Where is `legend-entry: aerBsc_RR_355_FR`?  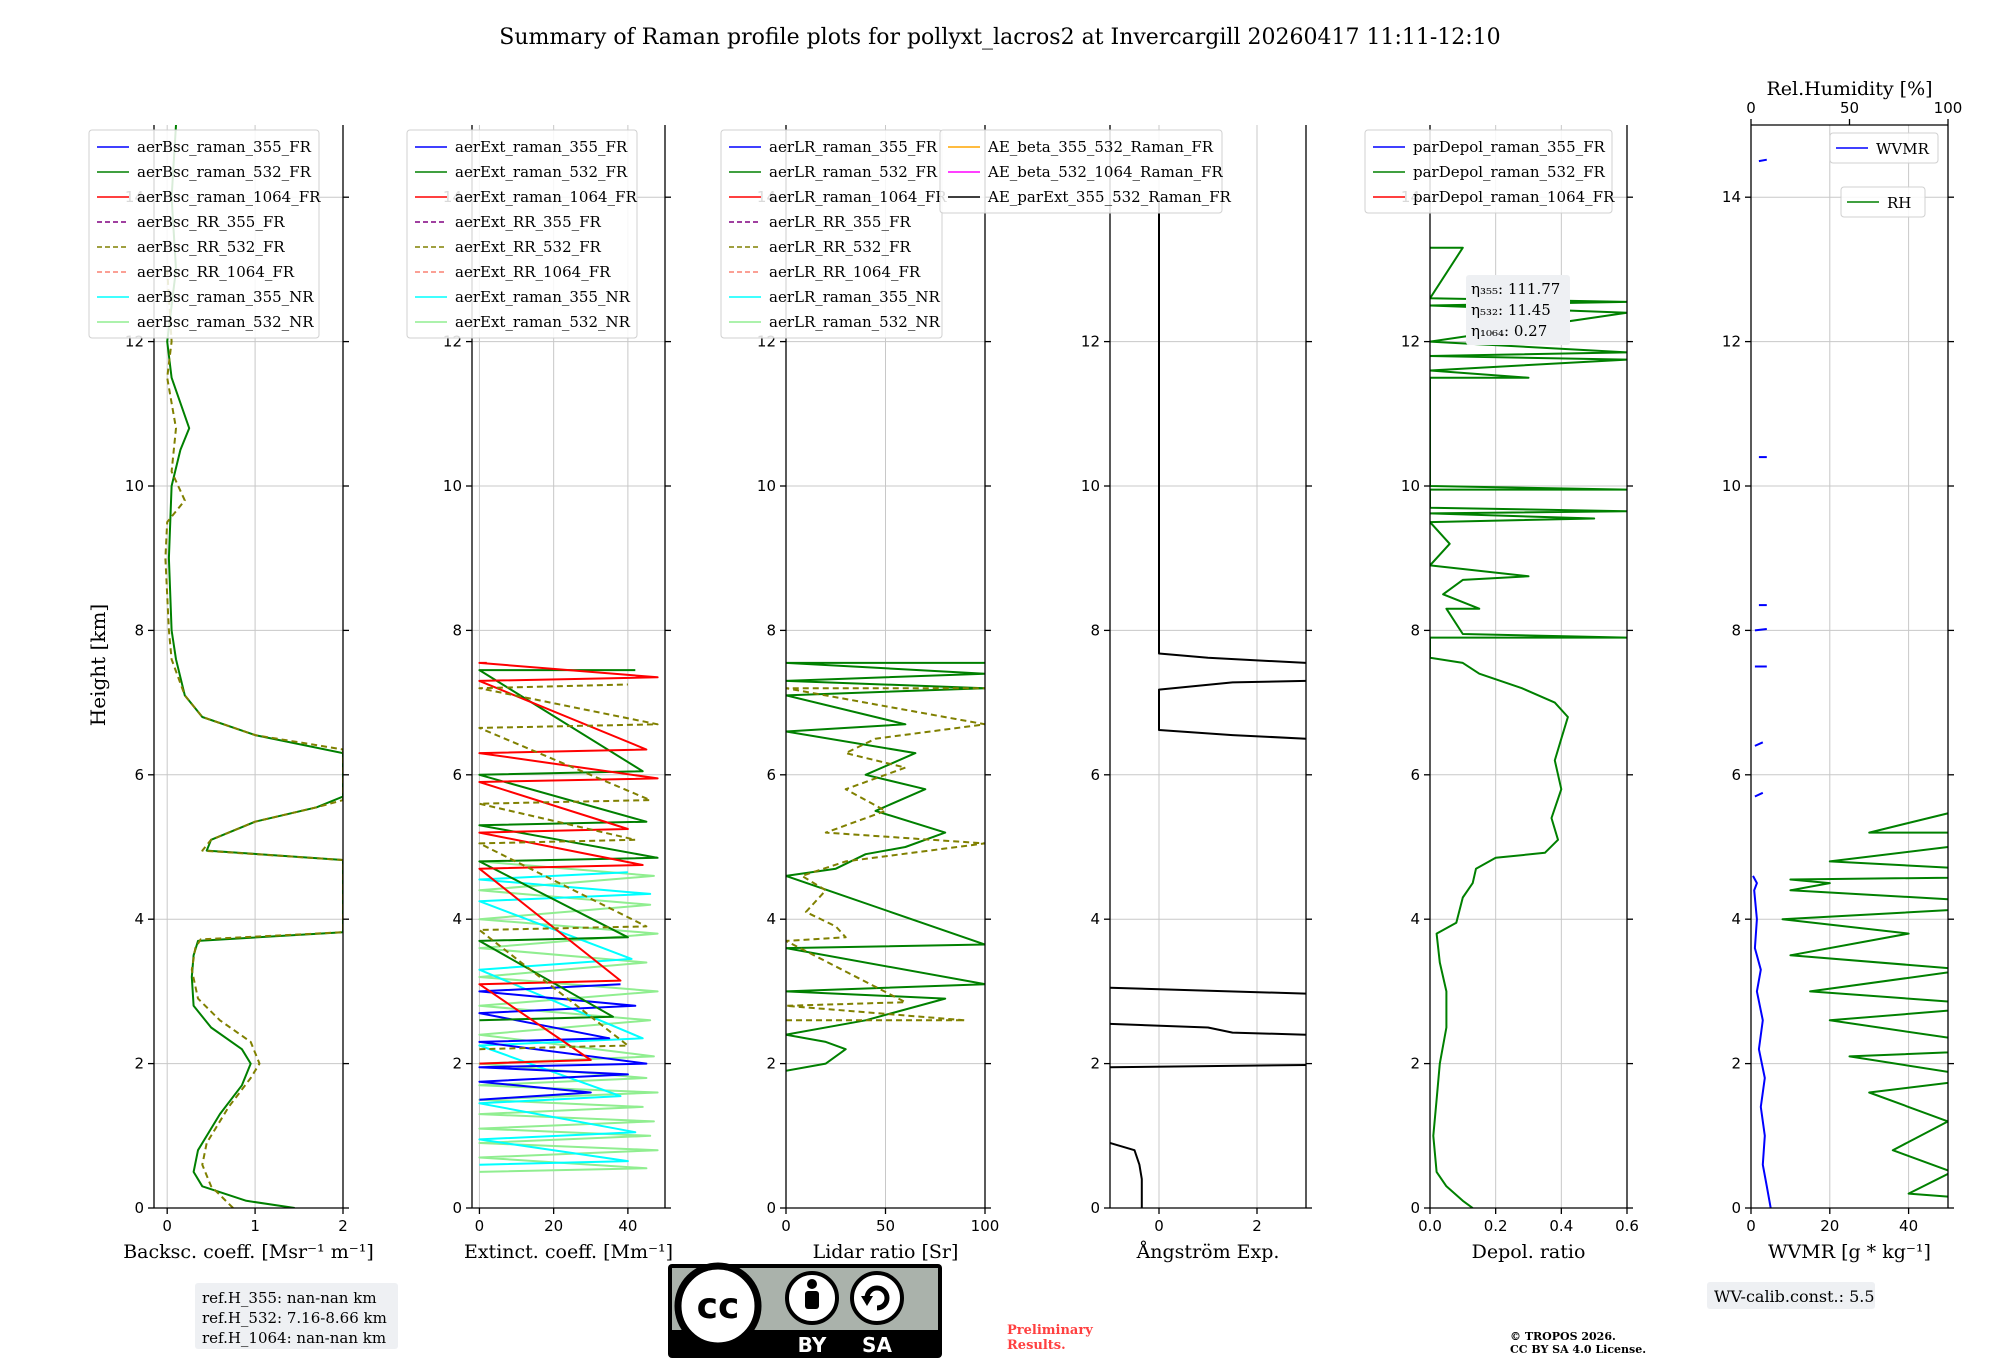
legend-entry: aerBsc_RR_355_FR is located at coordinates (211, 222).